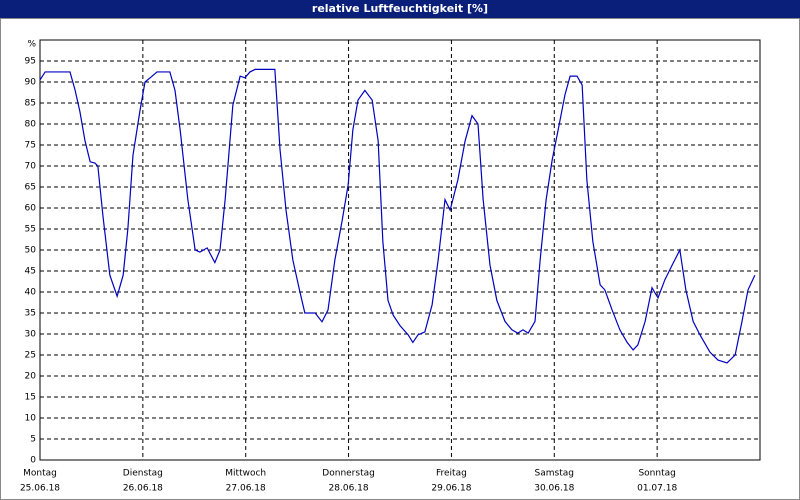  I want to click on y-tick-label: 55, so click(30, 230).